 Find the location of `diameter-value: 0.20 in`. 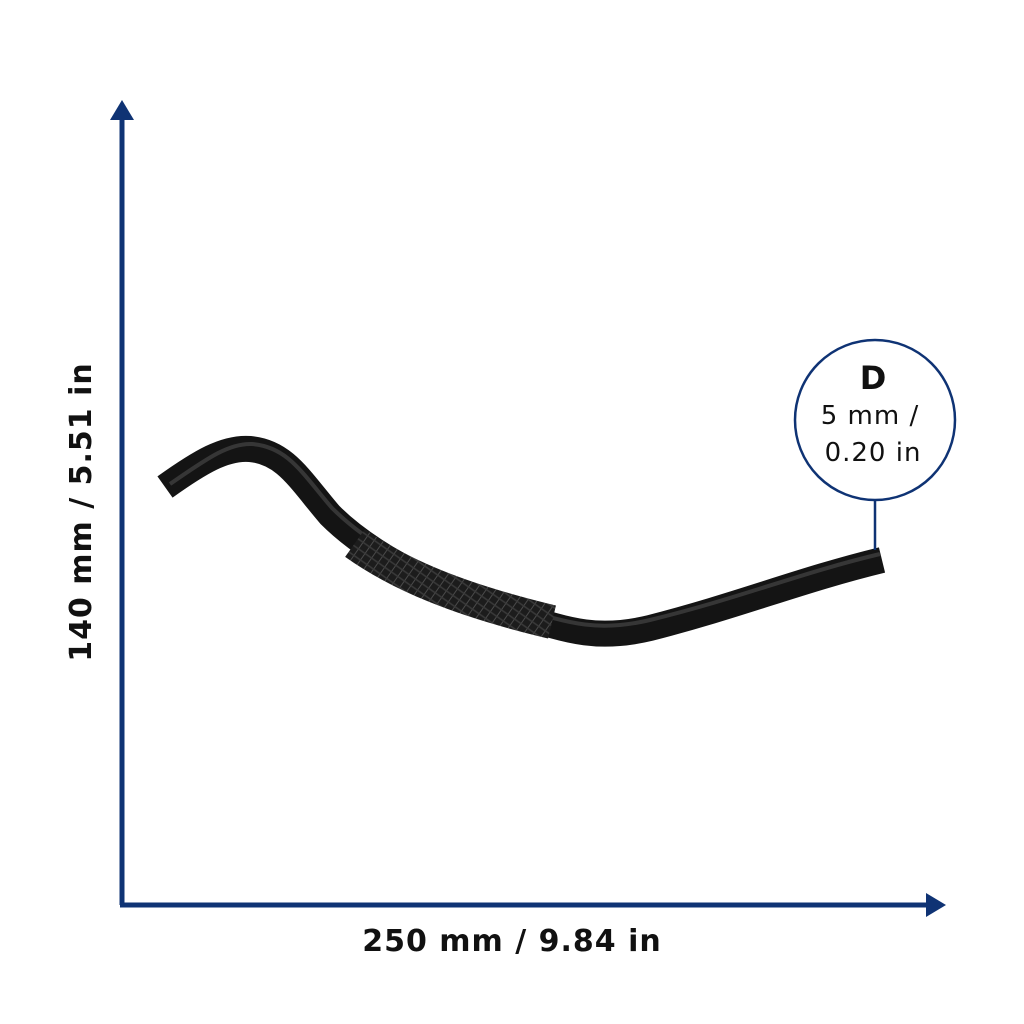

diameter-value: 0.20 in is located at coordinates (873, 453).